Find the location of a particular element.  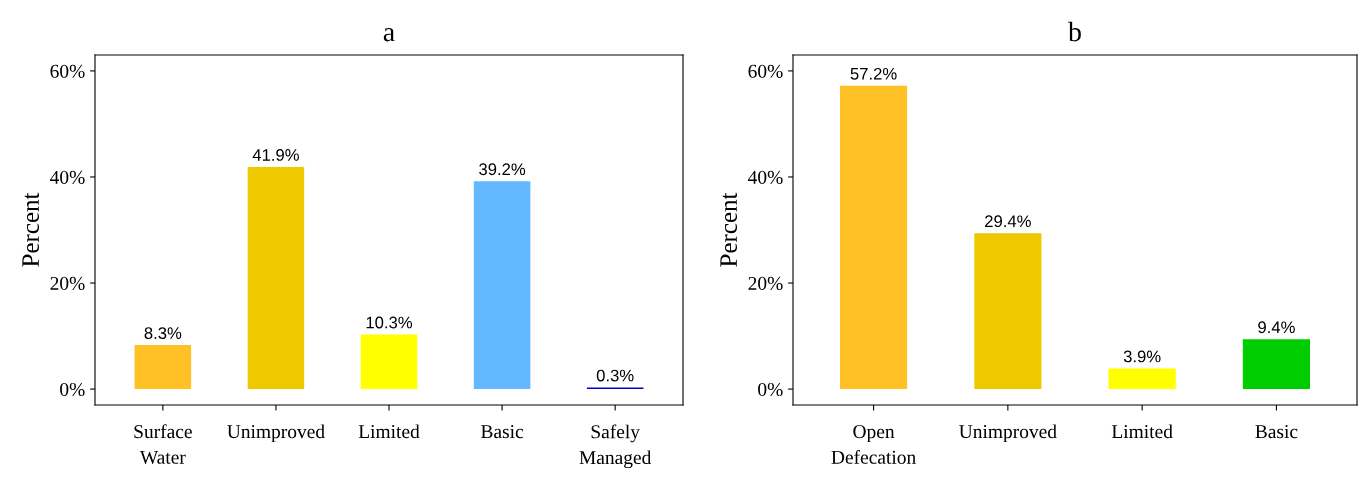

data-label: 8.3% is located at coordinates (163, 333).